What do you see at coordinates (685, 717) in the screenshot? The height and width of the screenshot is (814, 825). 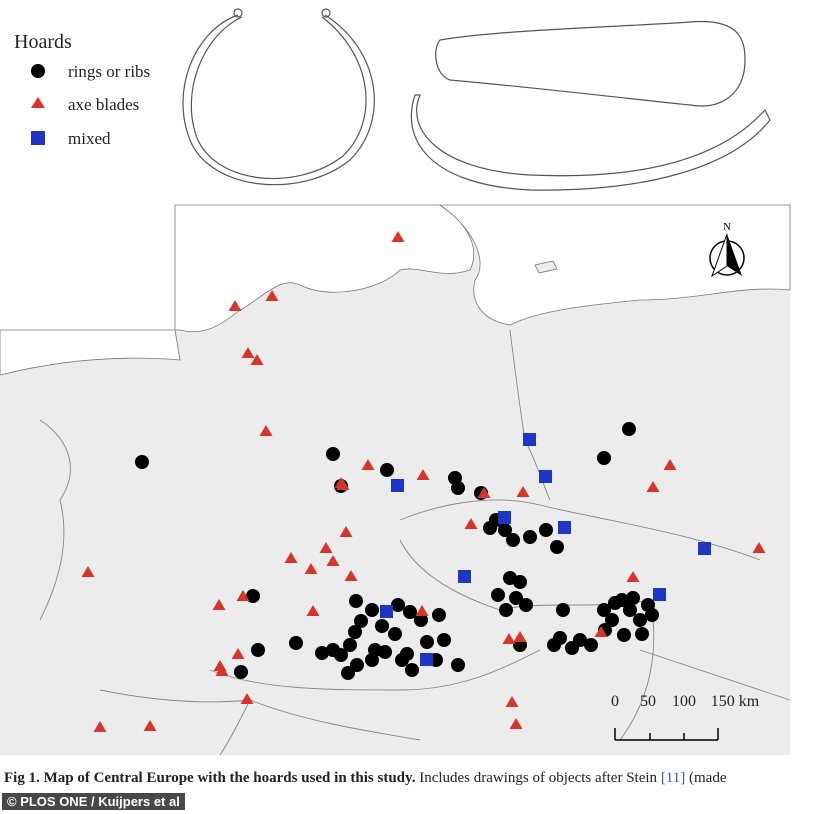 I see `scale-bar: 0 50 100 150 km` at bounding box center [685, 717].